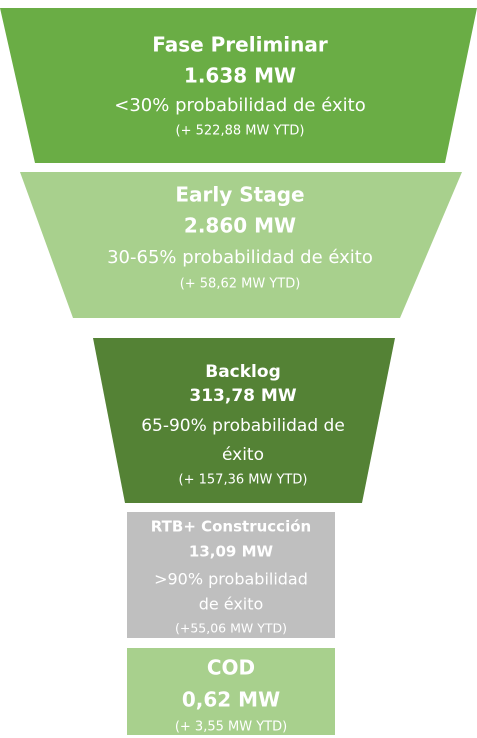 The height and width of the screenshot is (738, 477). I want to click on stage-probability: de éxito, so click(231, 604).